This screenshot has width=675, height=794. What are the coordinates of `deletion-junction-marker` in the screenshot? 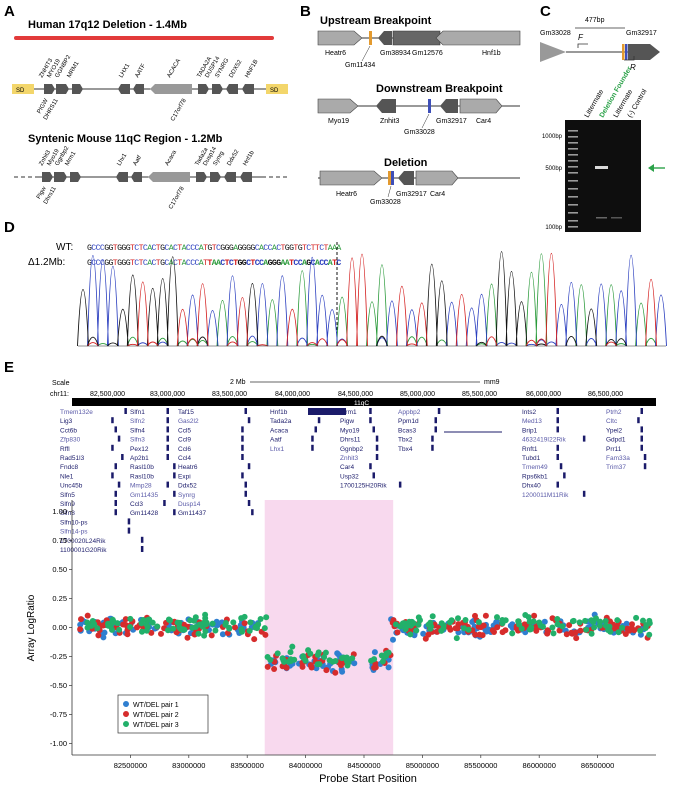 It's located at (389, 178).